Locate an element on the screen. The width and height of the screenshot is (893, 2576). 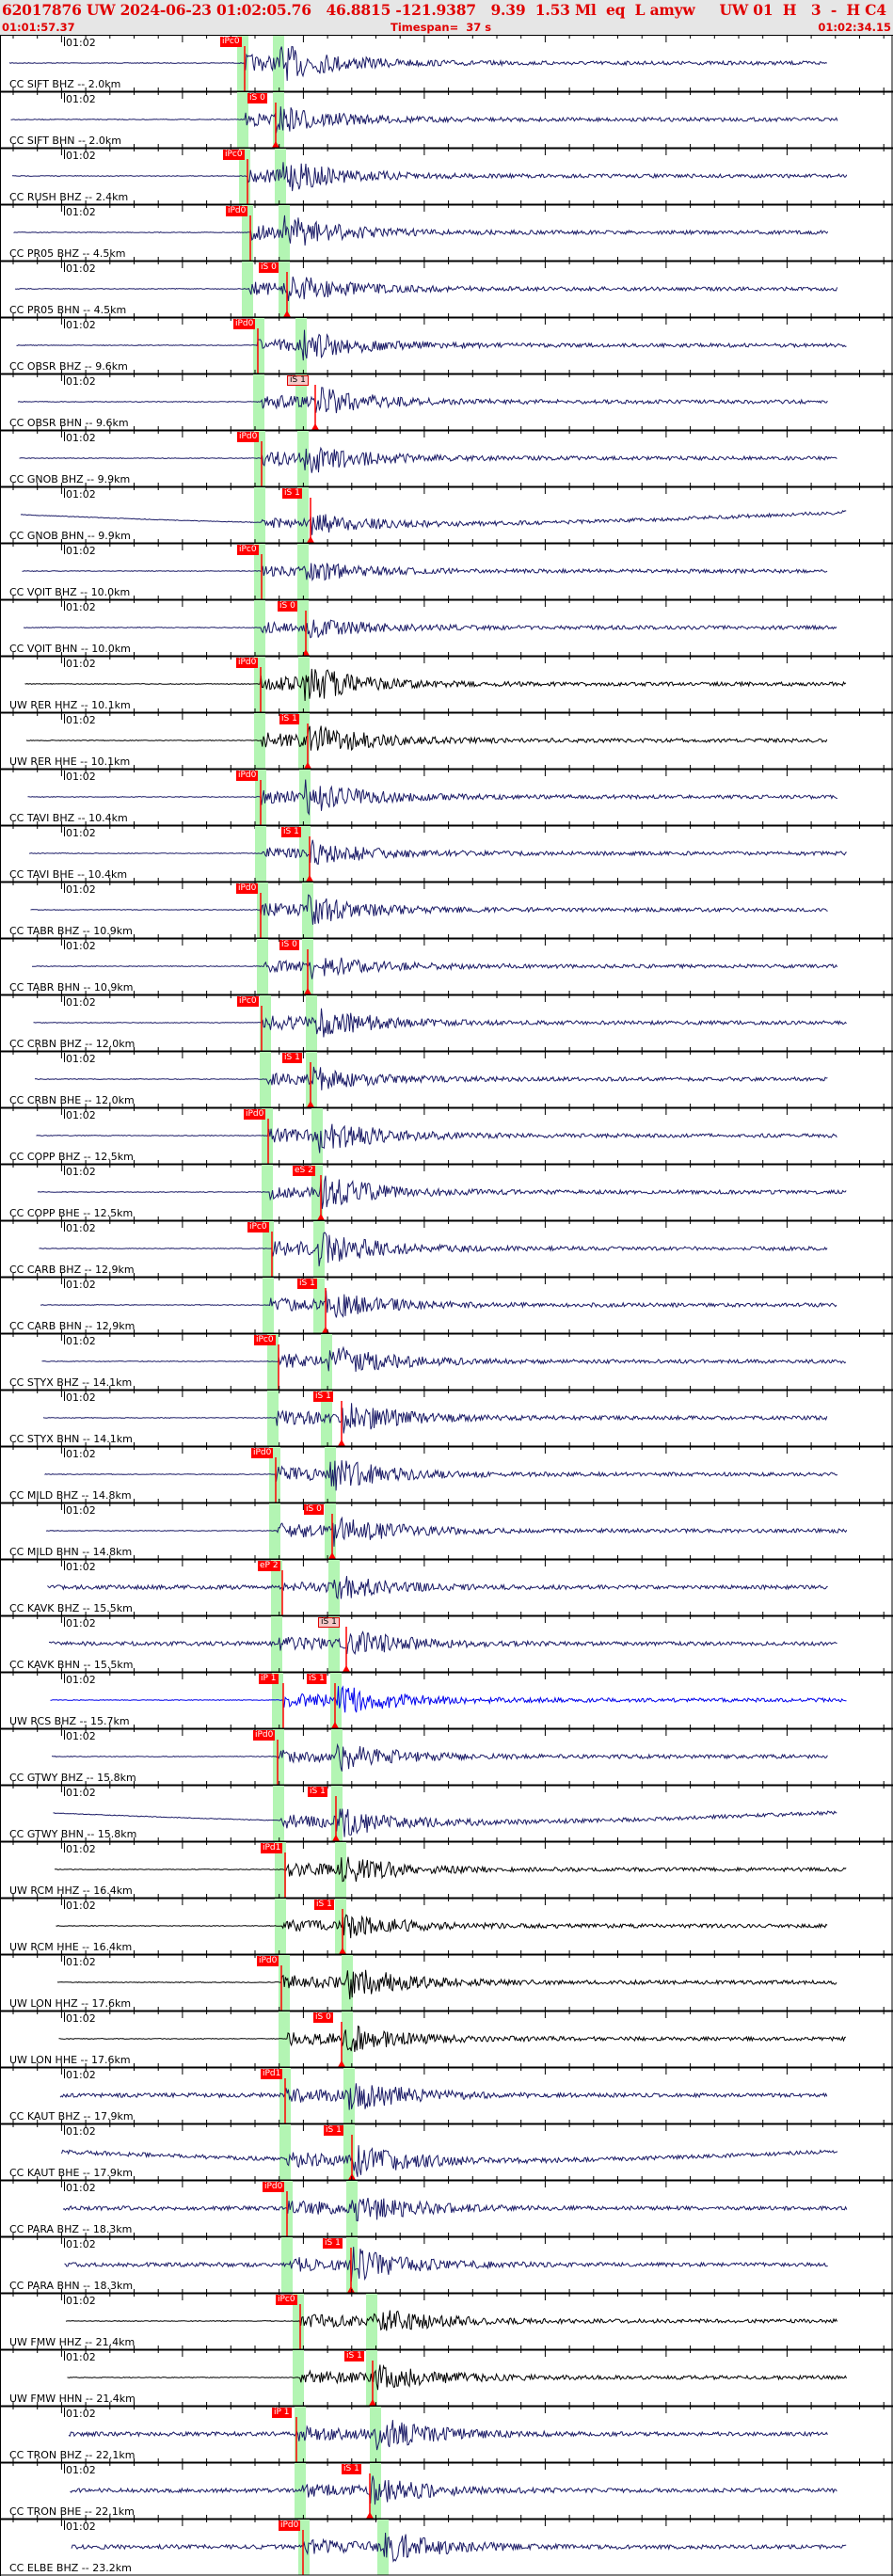
station-label: UW RCM HHZ -- 16.4km is located at coordinates (71, 1891).